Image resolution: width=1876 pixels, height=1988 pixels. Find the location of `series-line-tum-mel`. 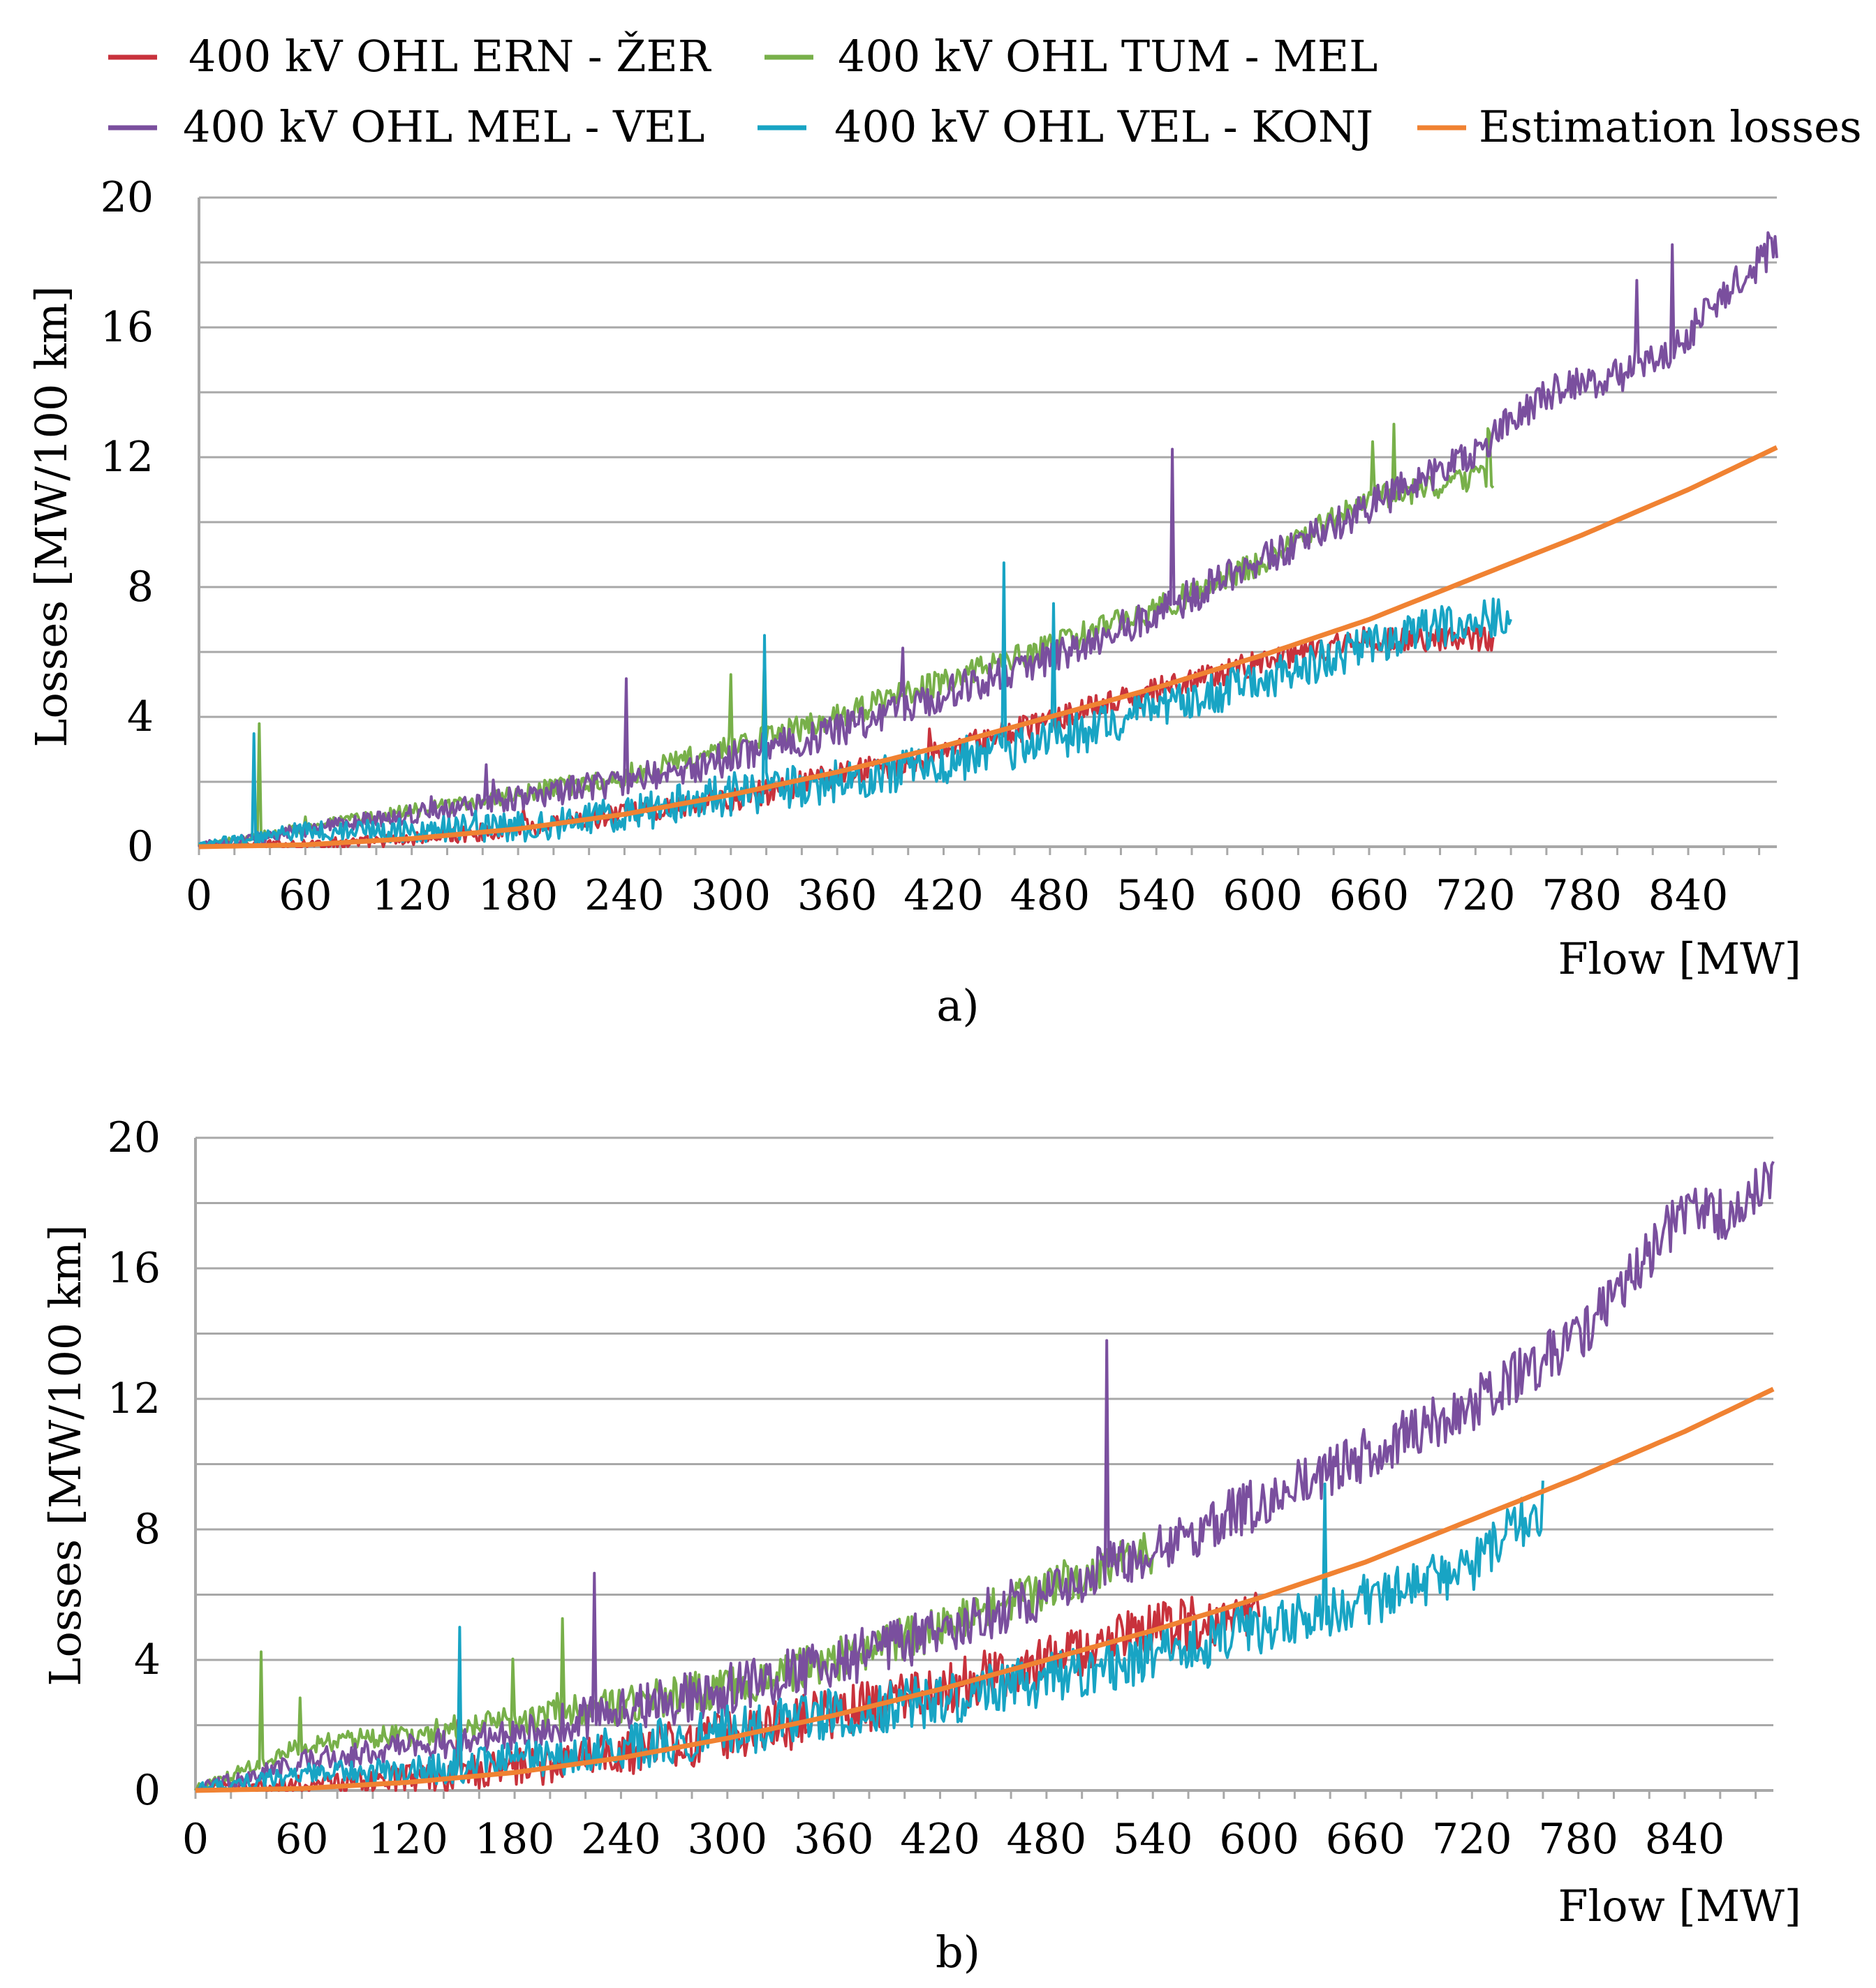

series-line-tum-mel is located at coordinates (675, 1661).